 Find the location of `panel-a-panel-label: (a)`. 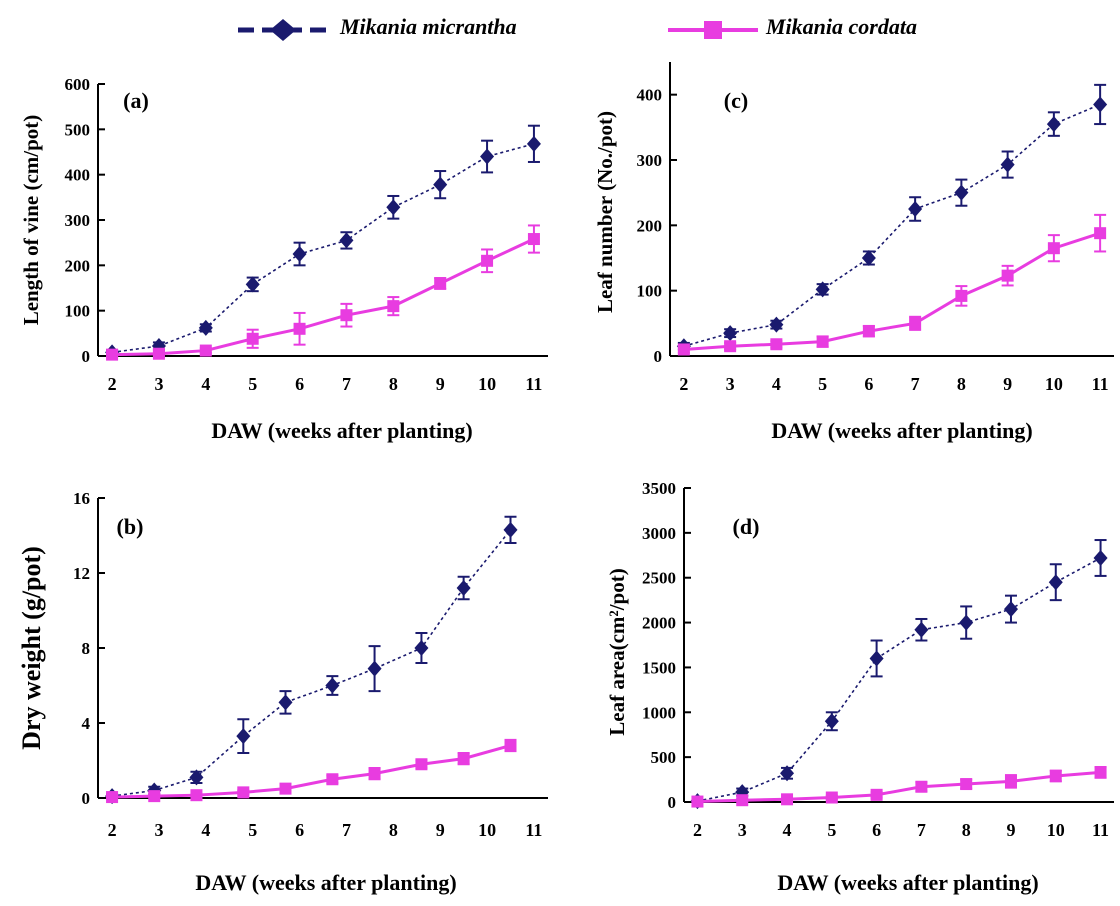

panel-a-panel-label: (a) is located at coordinates (136, 100).